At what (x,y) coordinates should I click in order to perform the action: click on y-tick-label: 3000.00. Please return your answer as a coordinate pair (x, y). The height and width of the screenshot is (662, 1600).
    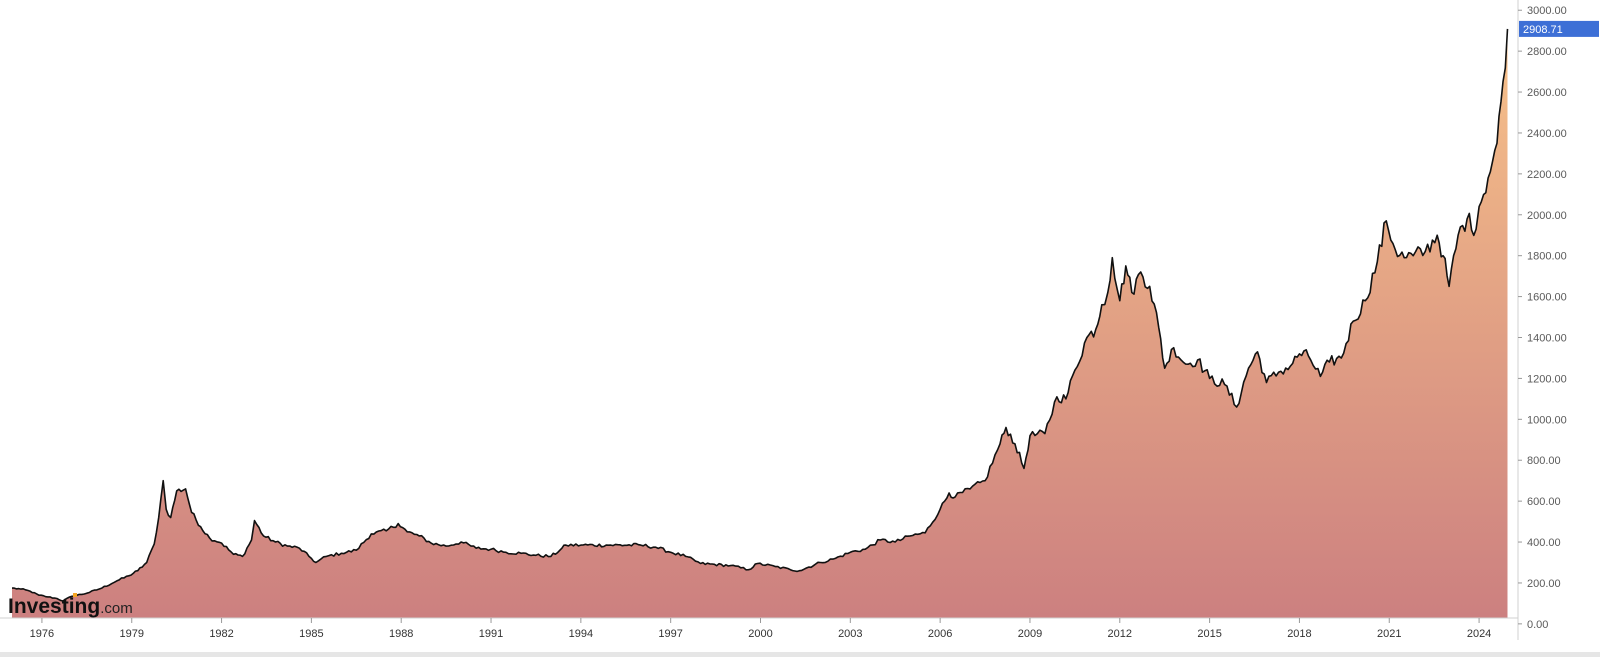
    Looking at the image, I should click on (1547, 11).